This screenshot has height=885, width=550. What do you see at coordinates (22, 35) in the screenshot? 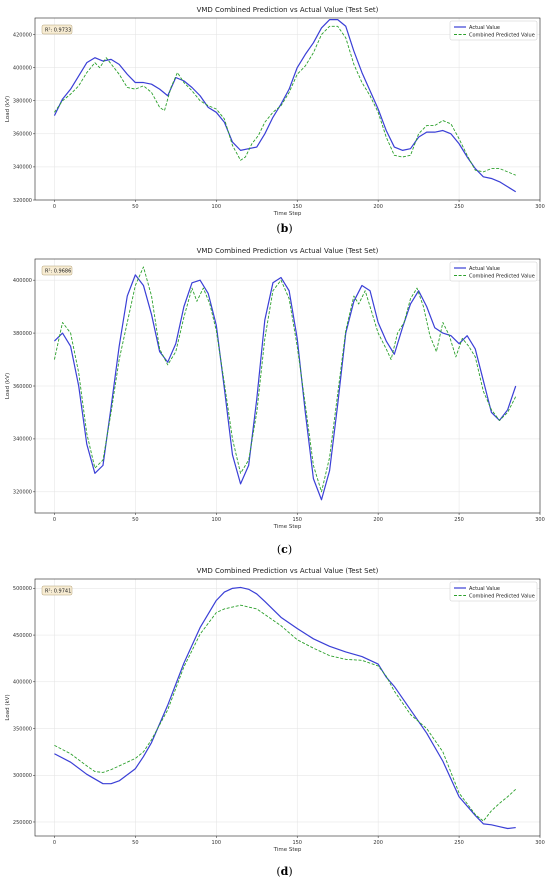
I see `y-tick-label: 420000` at bounding box center [22, 35].